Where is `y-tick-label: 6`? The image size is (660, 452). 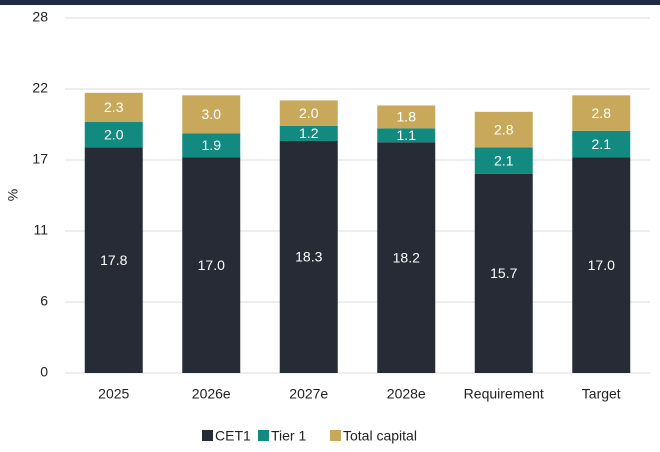 y-tick-label: 6 is located at coordinates (44, 301).